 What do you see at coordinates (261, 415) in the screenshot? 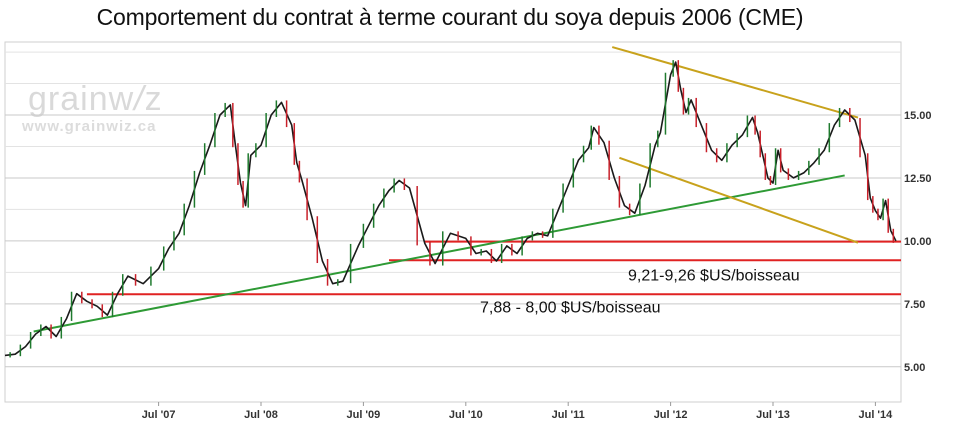
I see `x-tick-label: Jul '08` at bounding box center [261, 415].